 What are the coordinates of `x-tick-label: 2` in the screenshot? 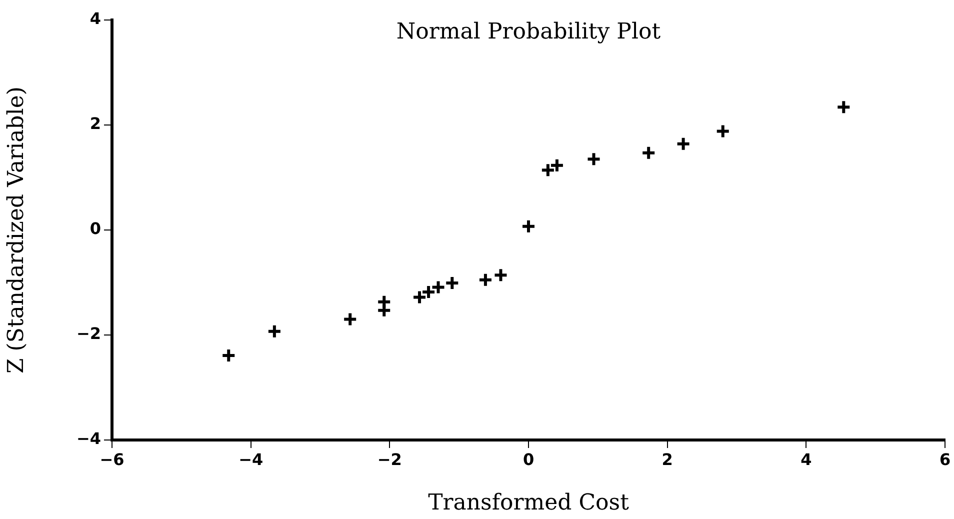 It's located at (667, 459).